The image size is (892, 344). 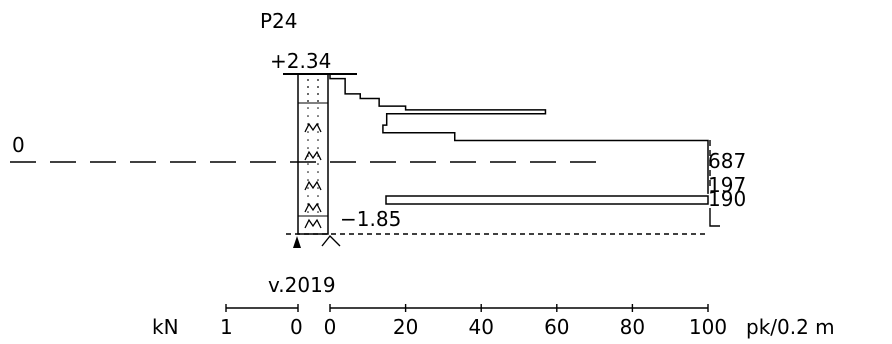 I want to click on kn-tick-label-1: 1, so click(x=226, y=327).